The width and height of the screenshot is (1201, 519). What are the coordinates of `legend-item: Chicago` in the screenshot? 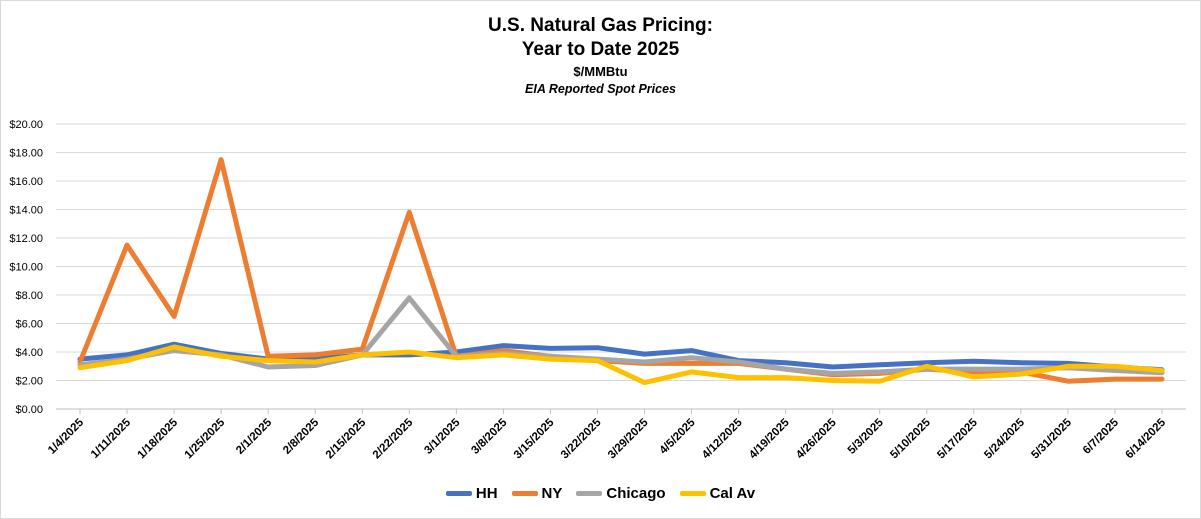 It's located at (621, 493).